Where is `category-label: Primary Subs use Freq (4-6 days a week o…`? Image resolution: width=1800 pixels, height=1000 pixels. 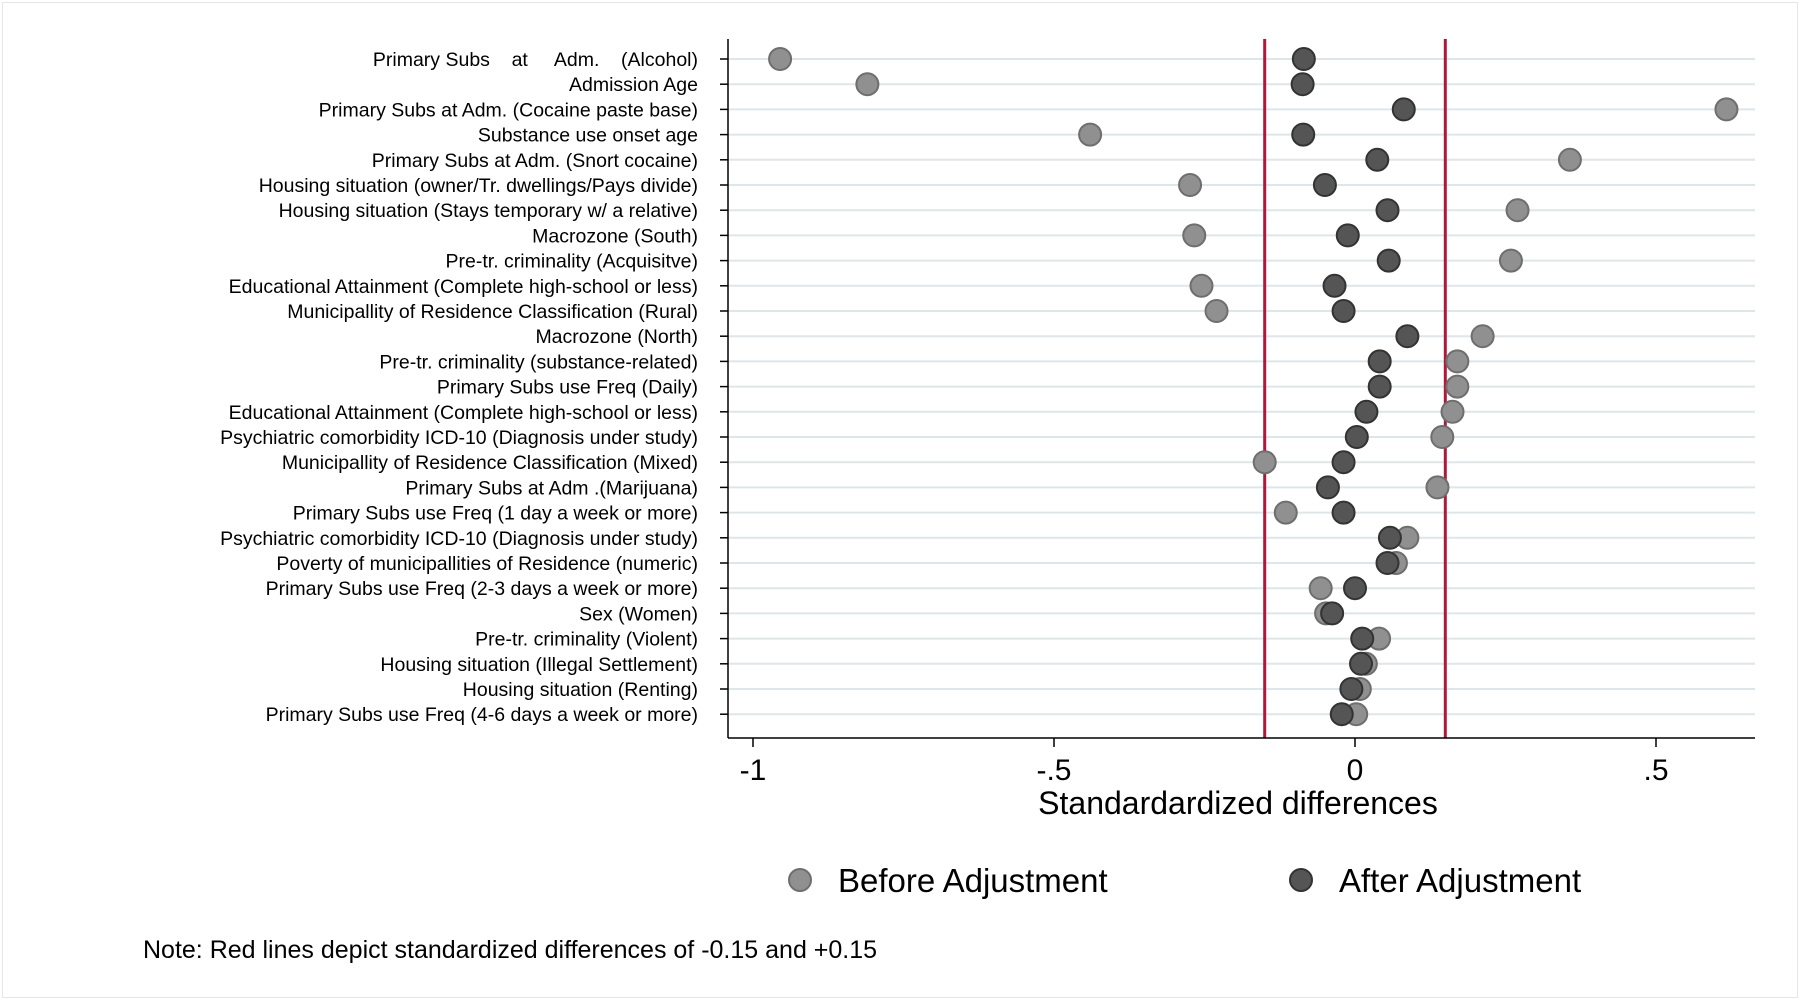 category-label: Primary Subs use Freq (4-6 days a week o… is located at coordinates (482, 715).